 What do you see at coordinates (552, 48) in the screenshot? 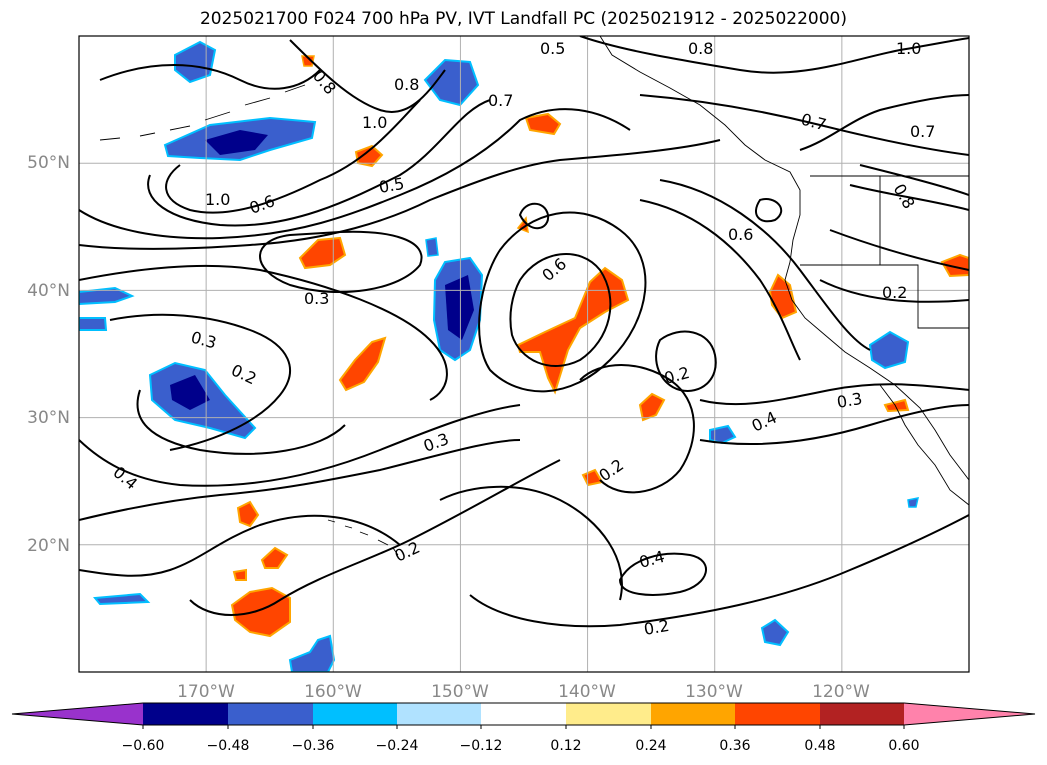
I see `contour-label: 0.5` at bounding box center [552, 48].